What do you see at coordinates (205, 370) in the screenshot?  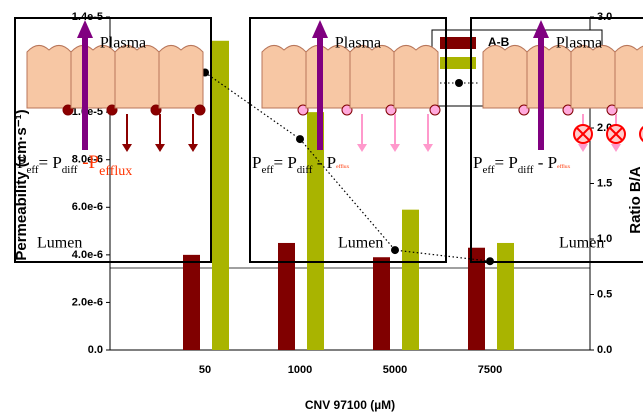 I see `x-tick-label: 50` at bounding box center [205, 370].